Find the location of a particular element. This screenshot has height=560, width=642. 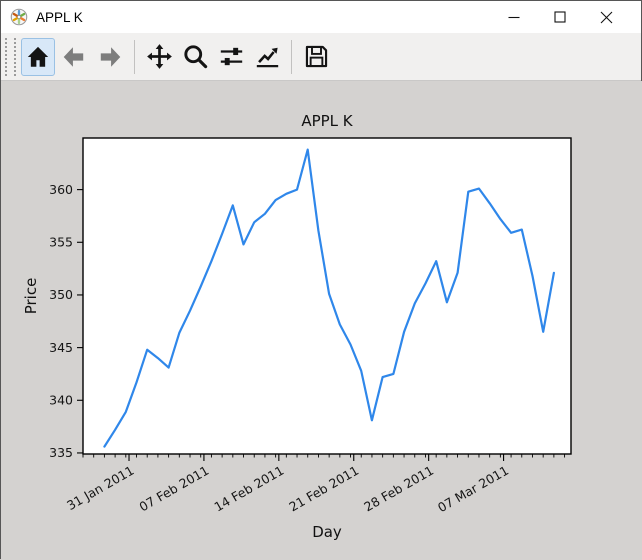

svg-text: 350 is located at coordinates (61, 294).